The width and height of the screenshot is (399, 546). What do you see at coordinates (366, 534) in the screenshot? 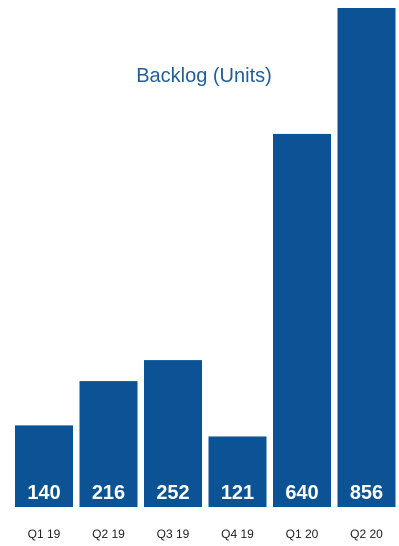
I see `x-tick-label: Q2 20` at bounding box center [366, 534].